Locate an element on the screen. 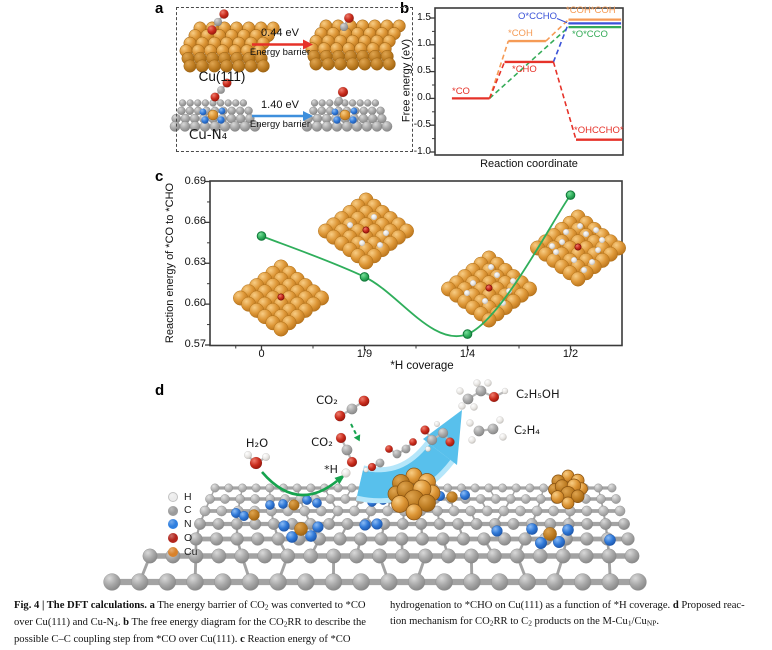 The width and height of the screenshot is (772, 650). cu-slab-atom is located at coordinates (389, 64).